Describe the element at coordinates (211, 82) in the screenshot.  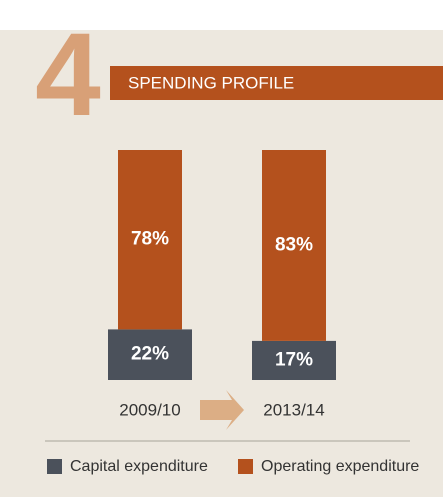
I see `chart-title: SPENDING PROFILE` at that location.